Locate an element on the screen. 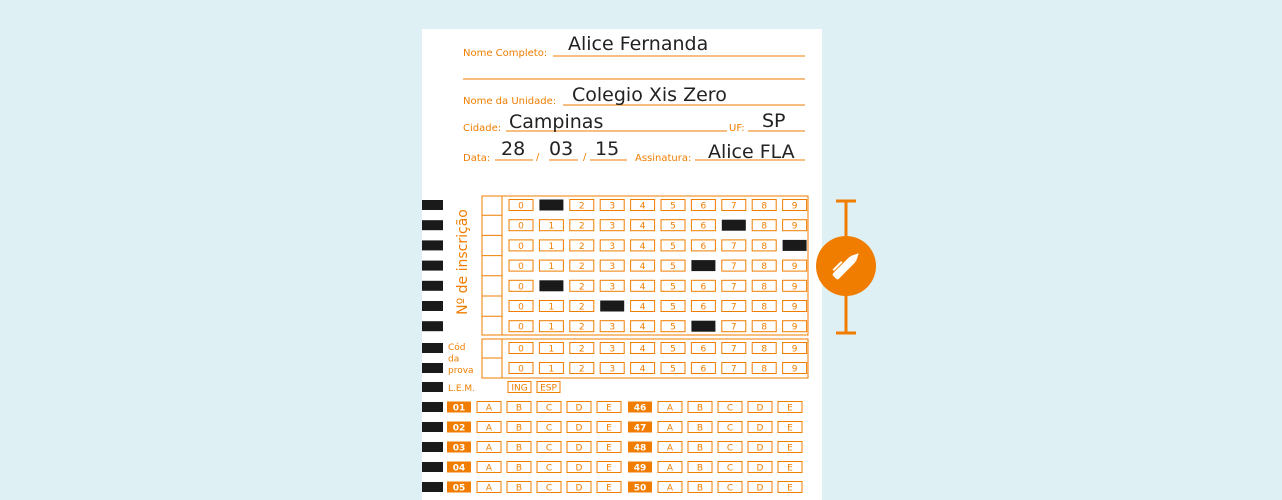  label: Assinatura: is located at coordinates (663, 158).